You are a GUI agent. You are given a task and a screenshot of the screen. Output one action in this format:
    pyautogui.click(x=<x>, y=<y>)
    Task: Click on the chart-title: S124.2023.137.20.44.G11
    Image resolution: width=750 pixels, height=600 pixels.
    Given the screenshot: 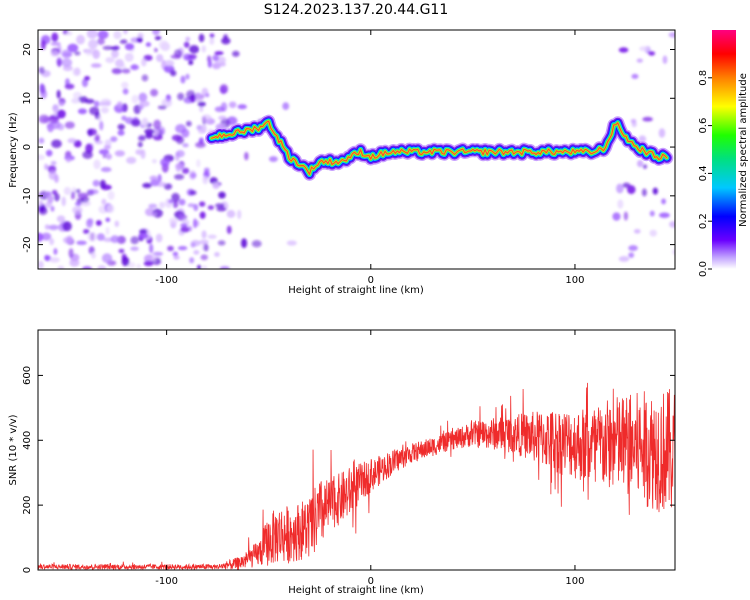 What is the action you would take?
    pyautogui.click(x=356, y=10)
    